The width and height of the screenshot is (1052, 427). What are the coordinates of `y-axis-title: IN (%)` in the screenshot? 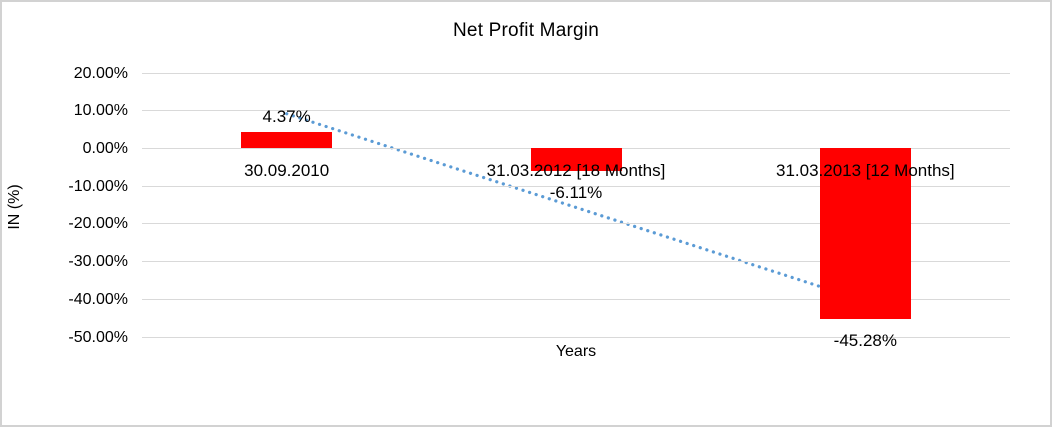 It's located at (14, 207).